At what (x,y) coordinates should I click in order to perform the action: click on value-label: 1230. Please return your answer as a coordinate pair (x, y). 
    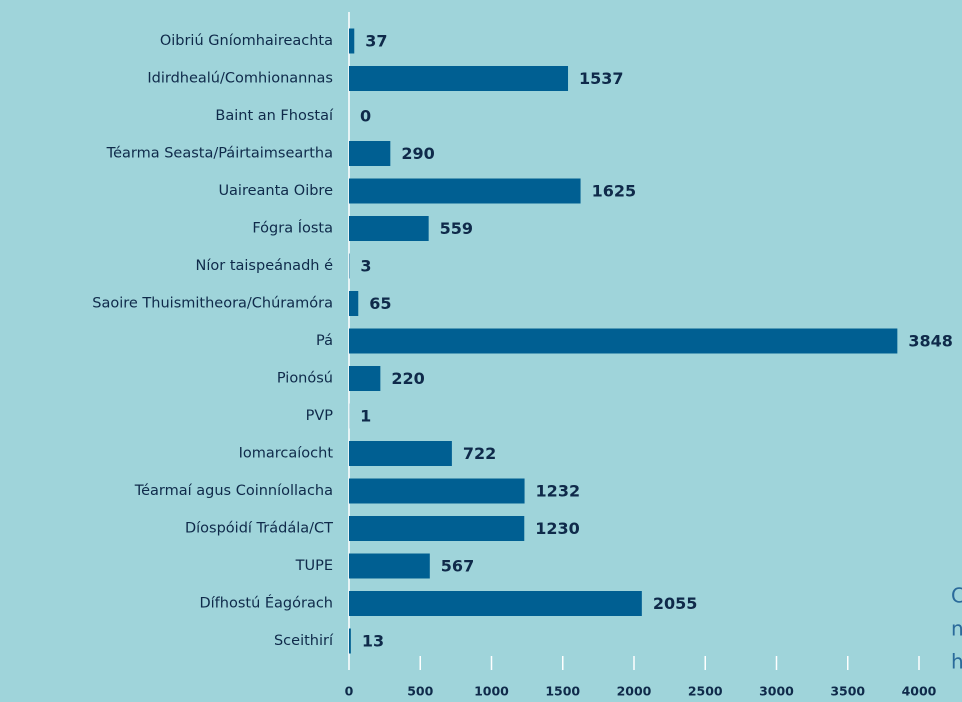
    Looking at the image, I should click on (557, 528).